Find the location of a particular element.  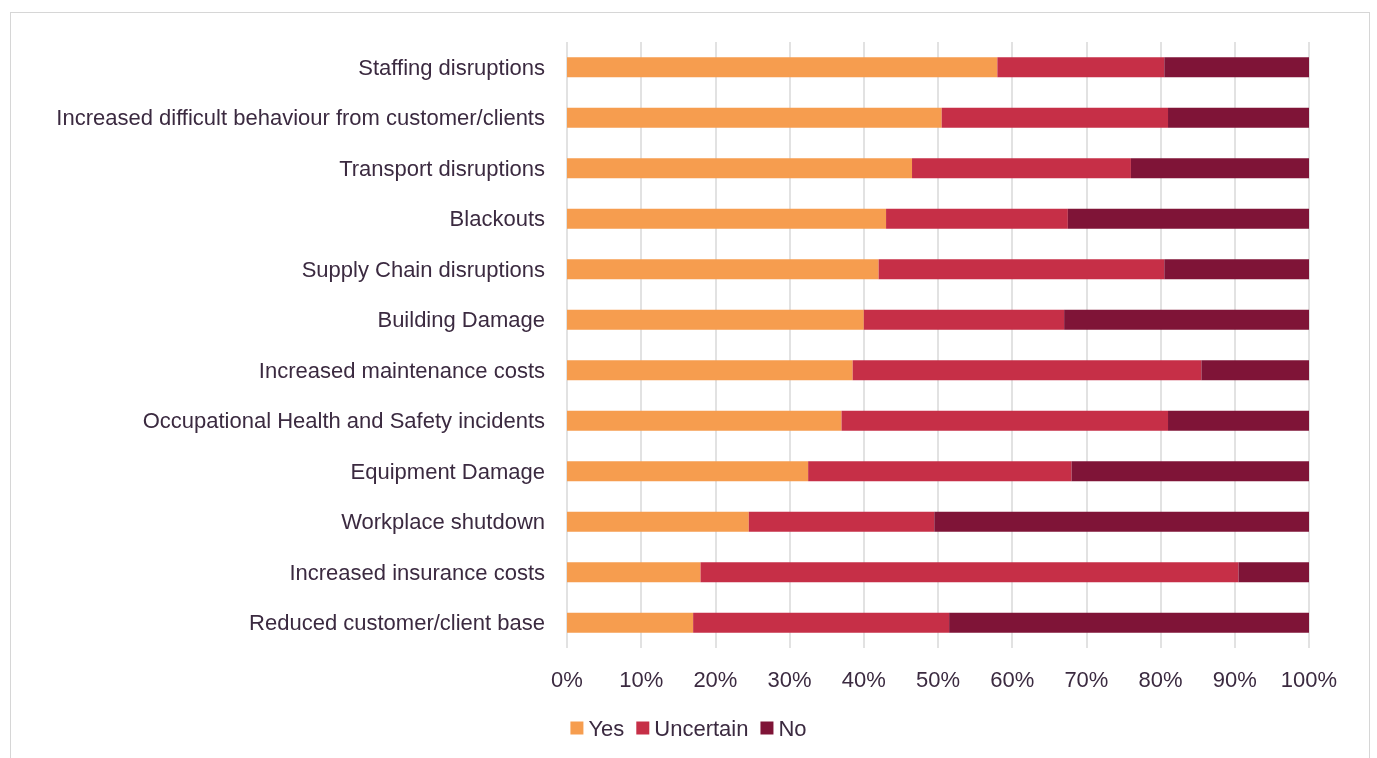

y-tick-label: Occupational Health and Safety incidents is located at coordinates (343, 421).